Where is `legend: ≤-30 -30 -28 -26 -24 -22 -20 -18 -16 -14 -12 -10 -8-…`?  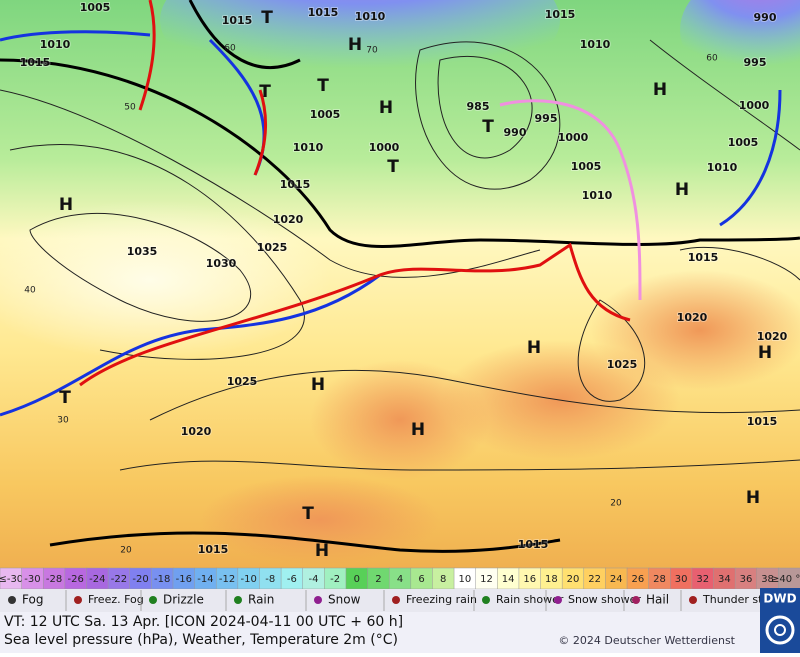 legend: ≤-30 -30 -28 -26 -24 -22 -20 -18 -16 -14 -12 -10 -8-… is located at coordinates (400, 610).